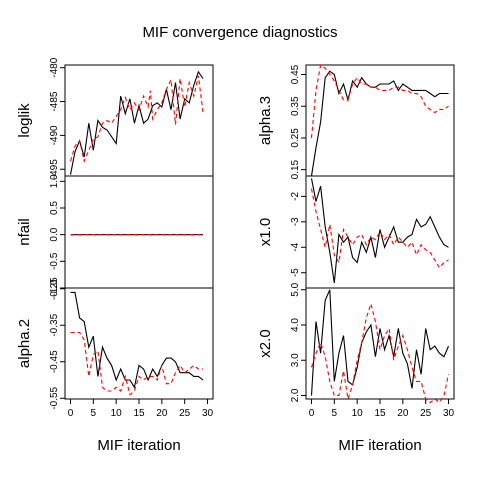  I want to click on panel-x2-0: x2.0 2.0 3.0 4.0 5.0 0 5 10 15 20 25 30, so click(356, 350).